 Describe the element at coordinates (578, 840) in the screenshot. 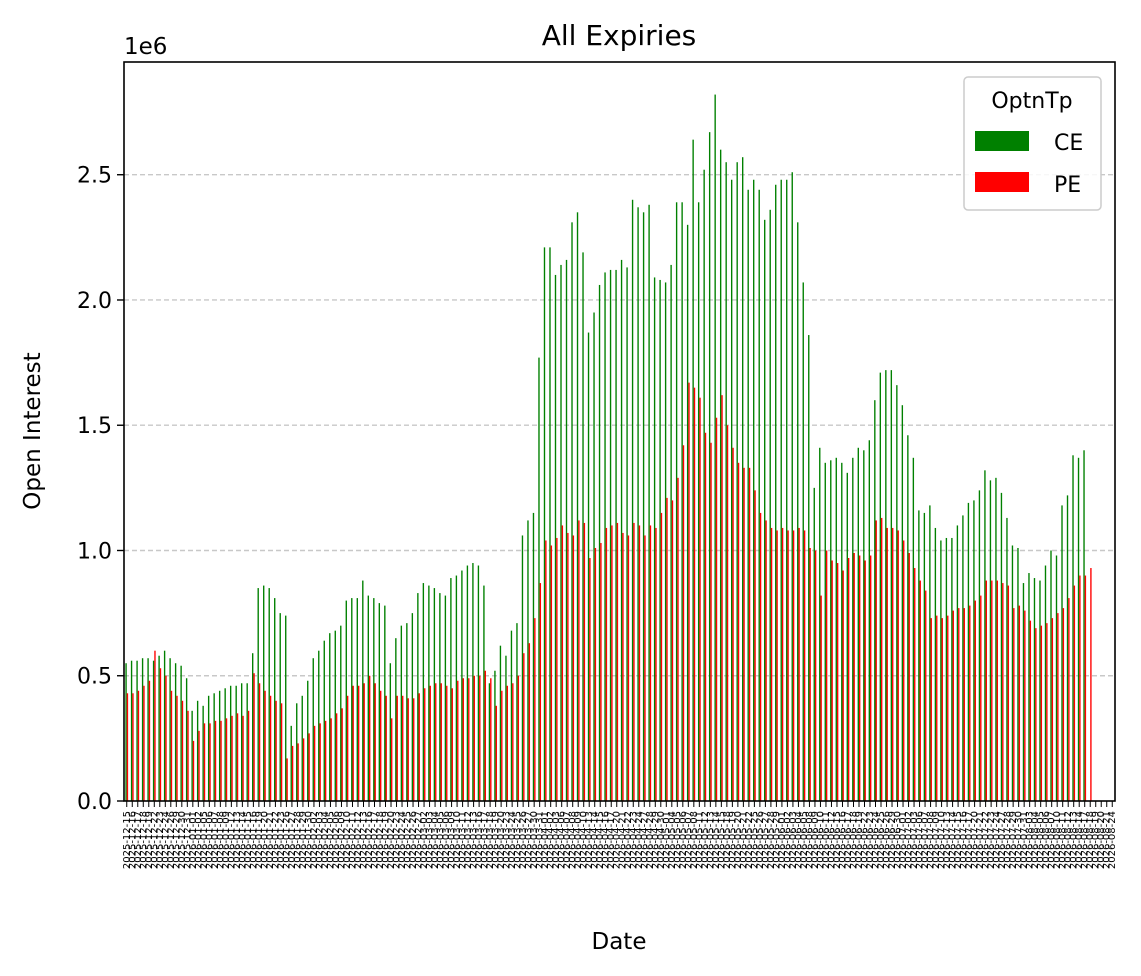

I see `x-tick-label: 2026-04-09` at that location.